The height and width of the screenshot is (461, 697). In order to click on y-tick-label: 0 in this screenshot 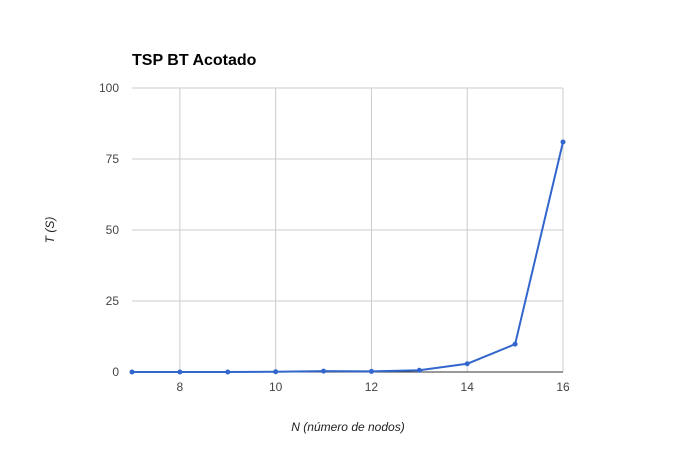, I will do `click(115, 372)`.